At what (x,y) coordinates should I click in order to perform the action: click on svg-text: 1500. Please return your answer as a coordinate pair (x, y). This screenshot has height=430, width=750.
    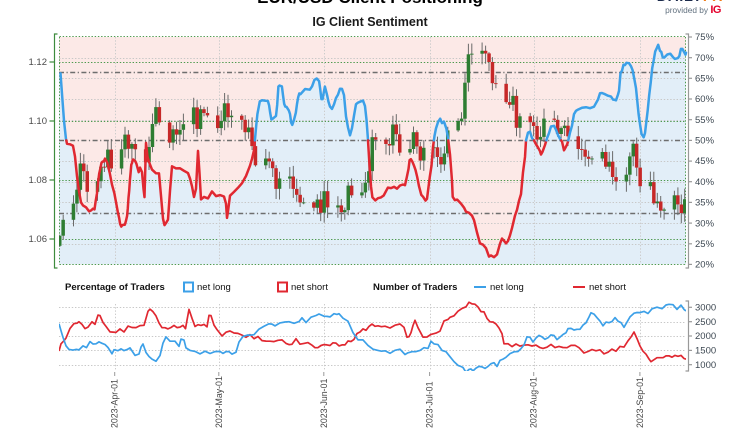
    Looking at the image, I should click on (705, 351).